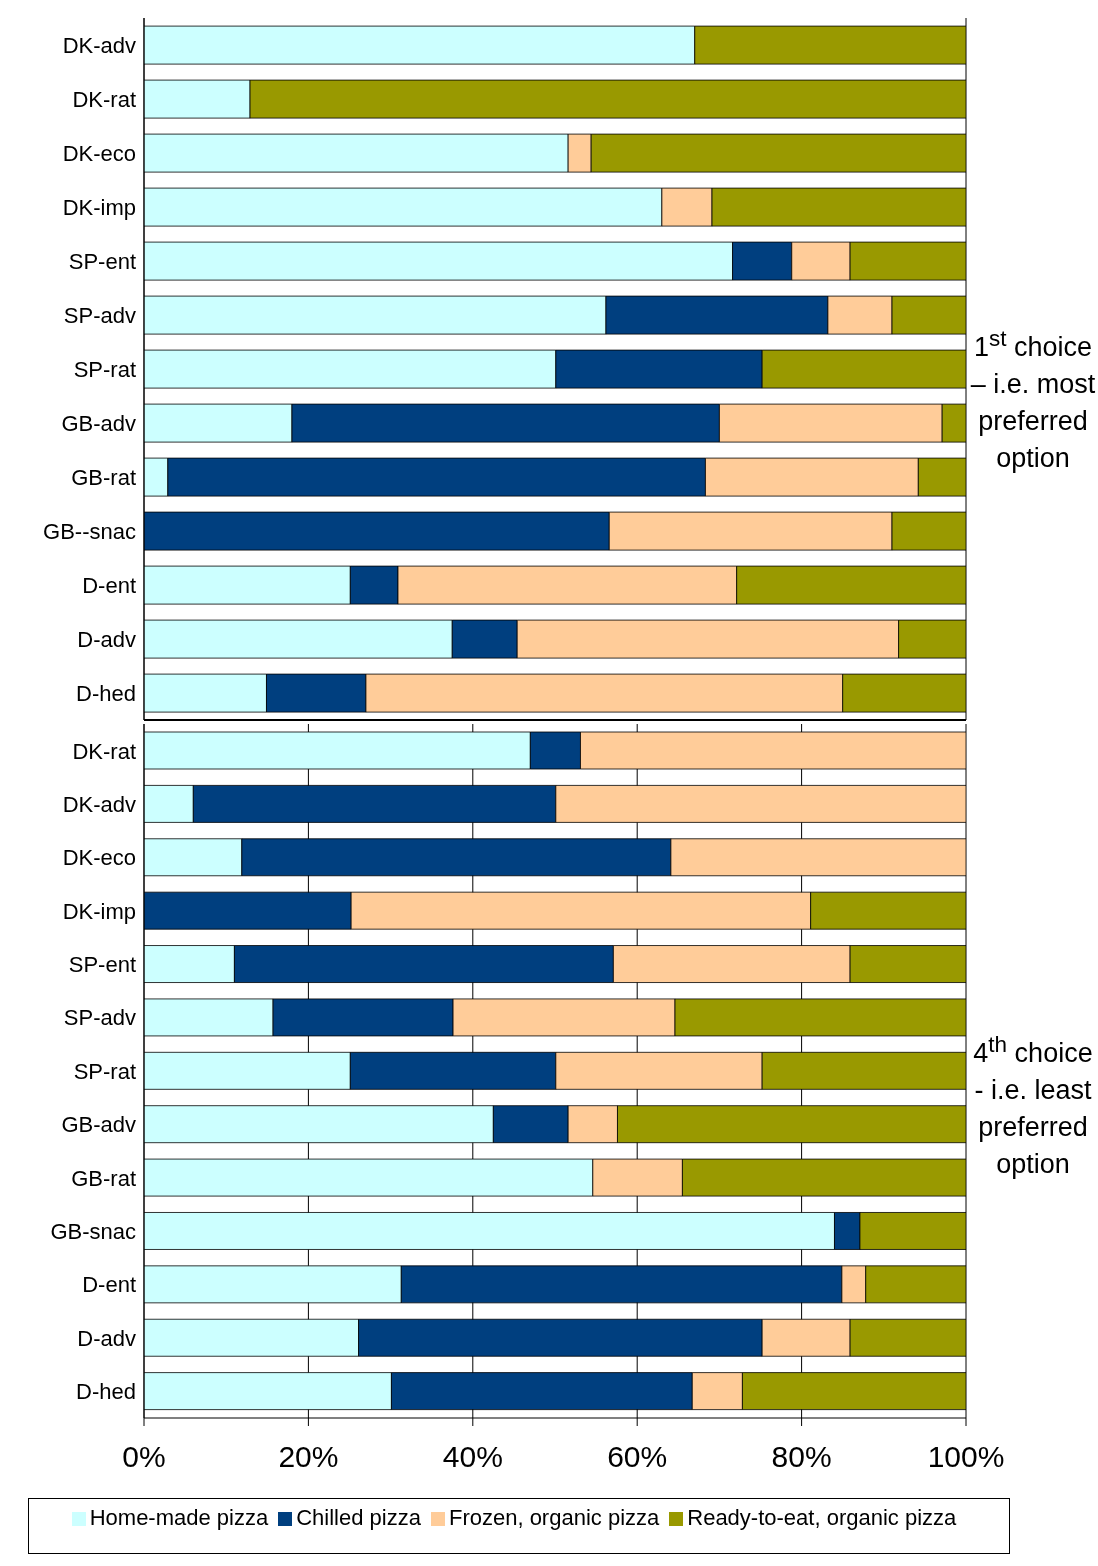 This screenshot has width=1098, height=1566. Describe the element at coordinates (801, 1457) in the screenshot. I see `x-tick-label: 80%` at that location.